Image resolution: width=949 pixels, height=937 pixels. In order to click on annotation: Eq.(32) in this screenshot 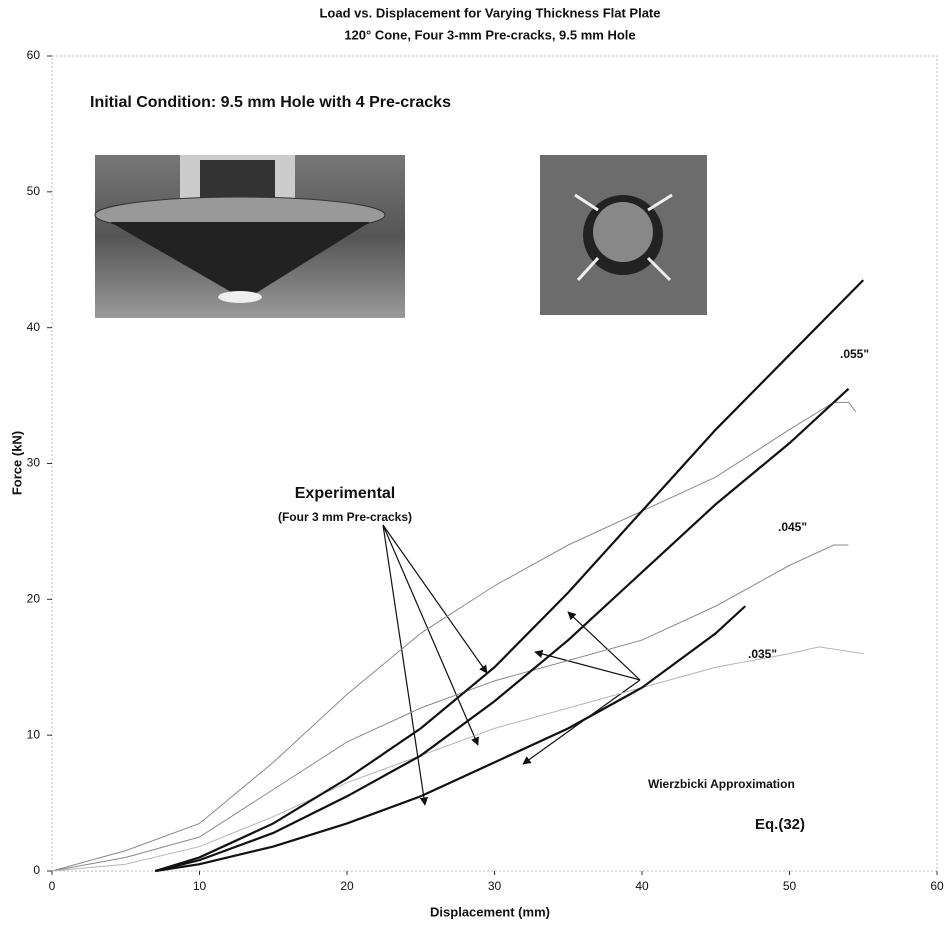, I will do `click(780, 824)`.